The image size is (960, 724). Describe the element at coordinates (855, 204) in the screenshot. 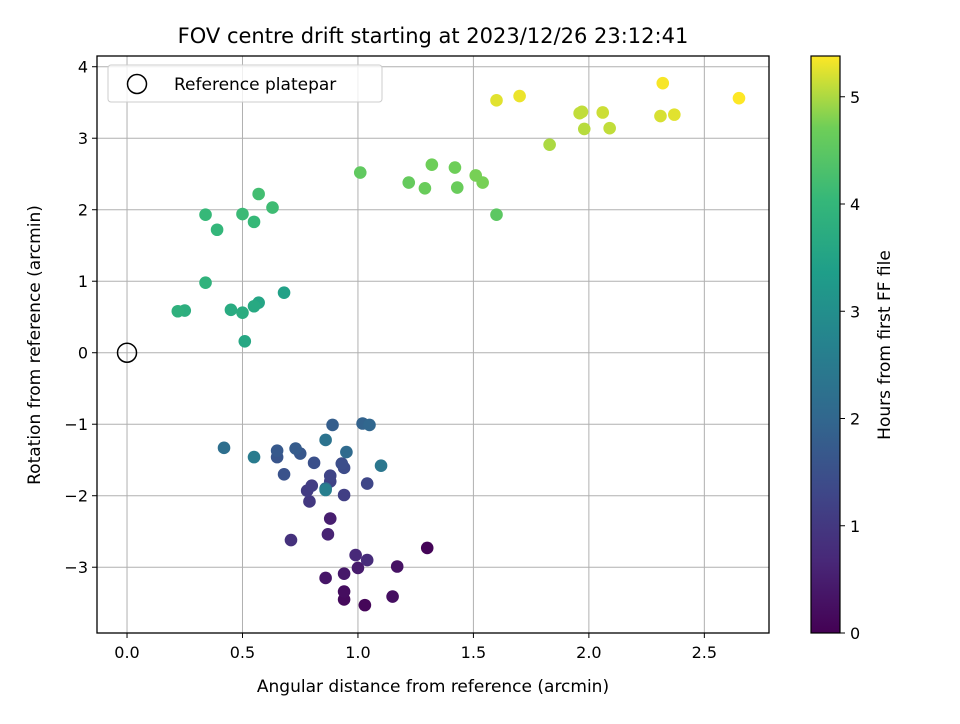

I see `colorbar-tick-label: 4` at that location.